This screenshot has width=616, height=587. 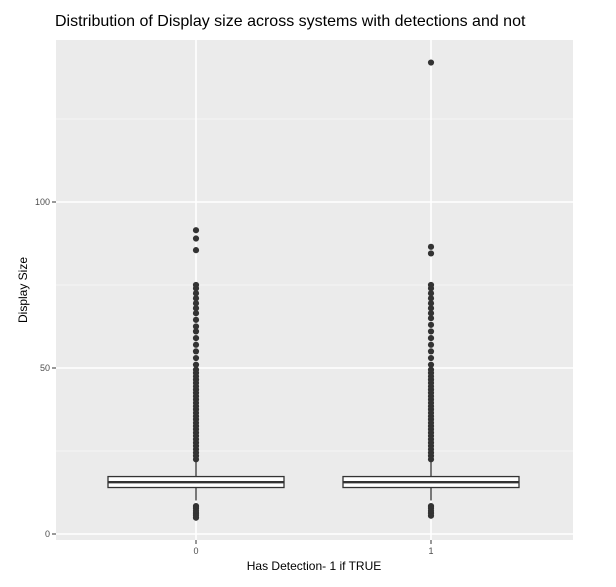 I want to click on x-tick-label: 0, so click(x=195, y=551).